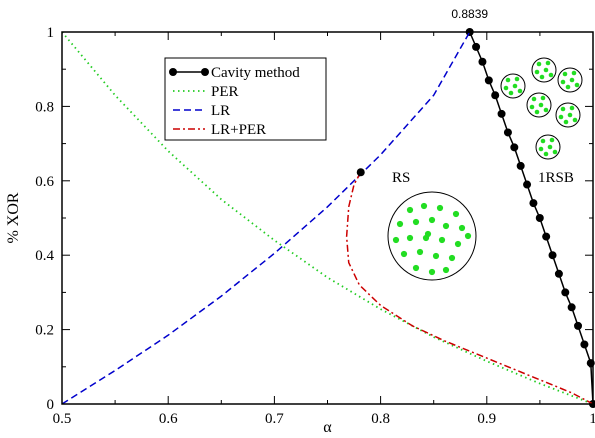 This screenshot has height=438, width=595. What do you see at coordinates (44, 256) in the screenshot?
I see `y-tick-label: 0.4` at bounding box center [44, 256].